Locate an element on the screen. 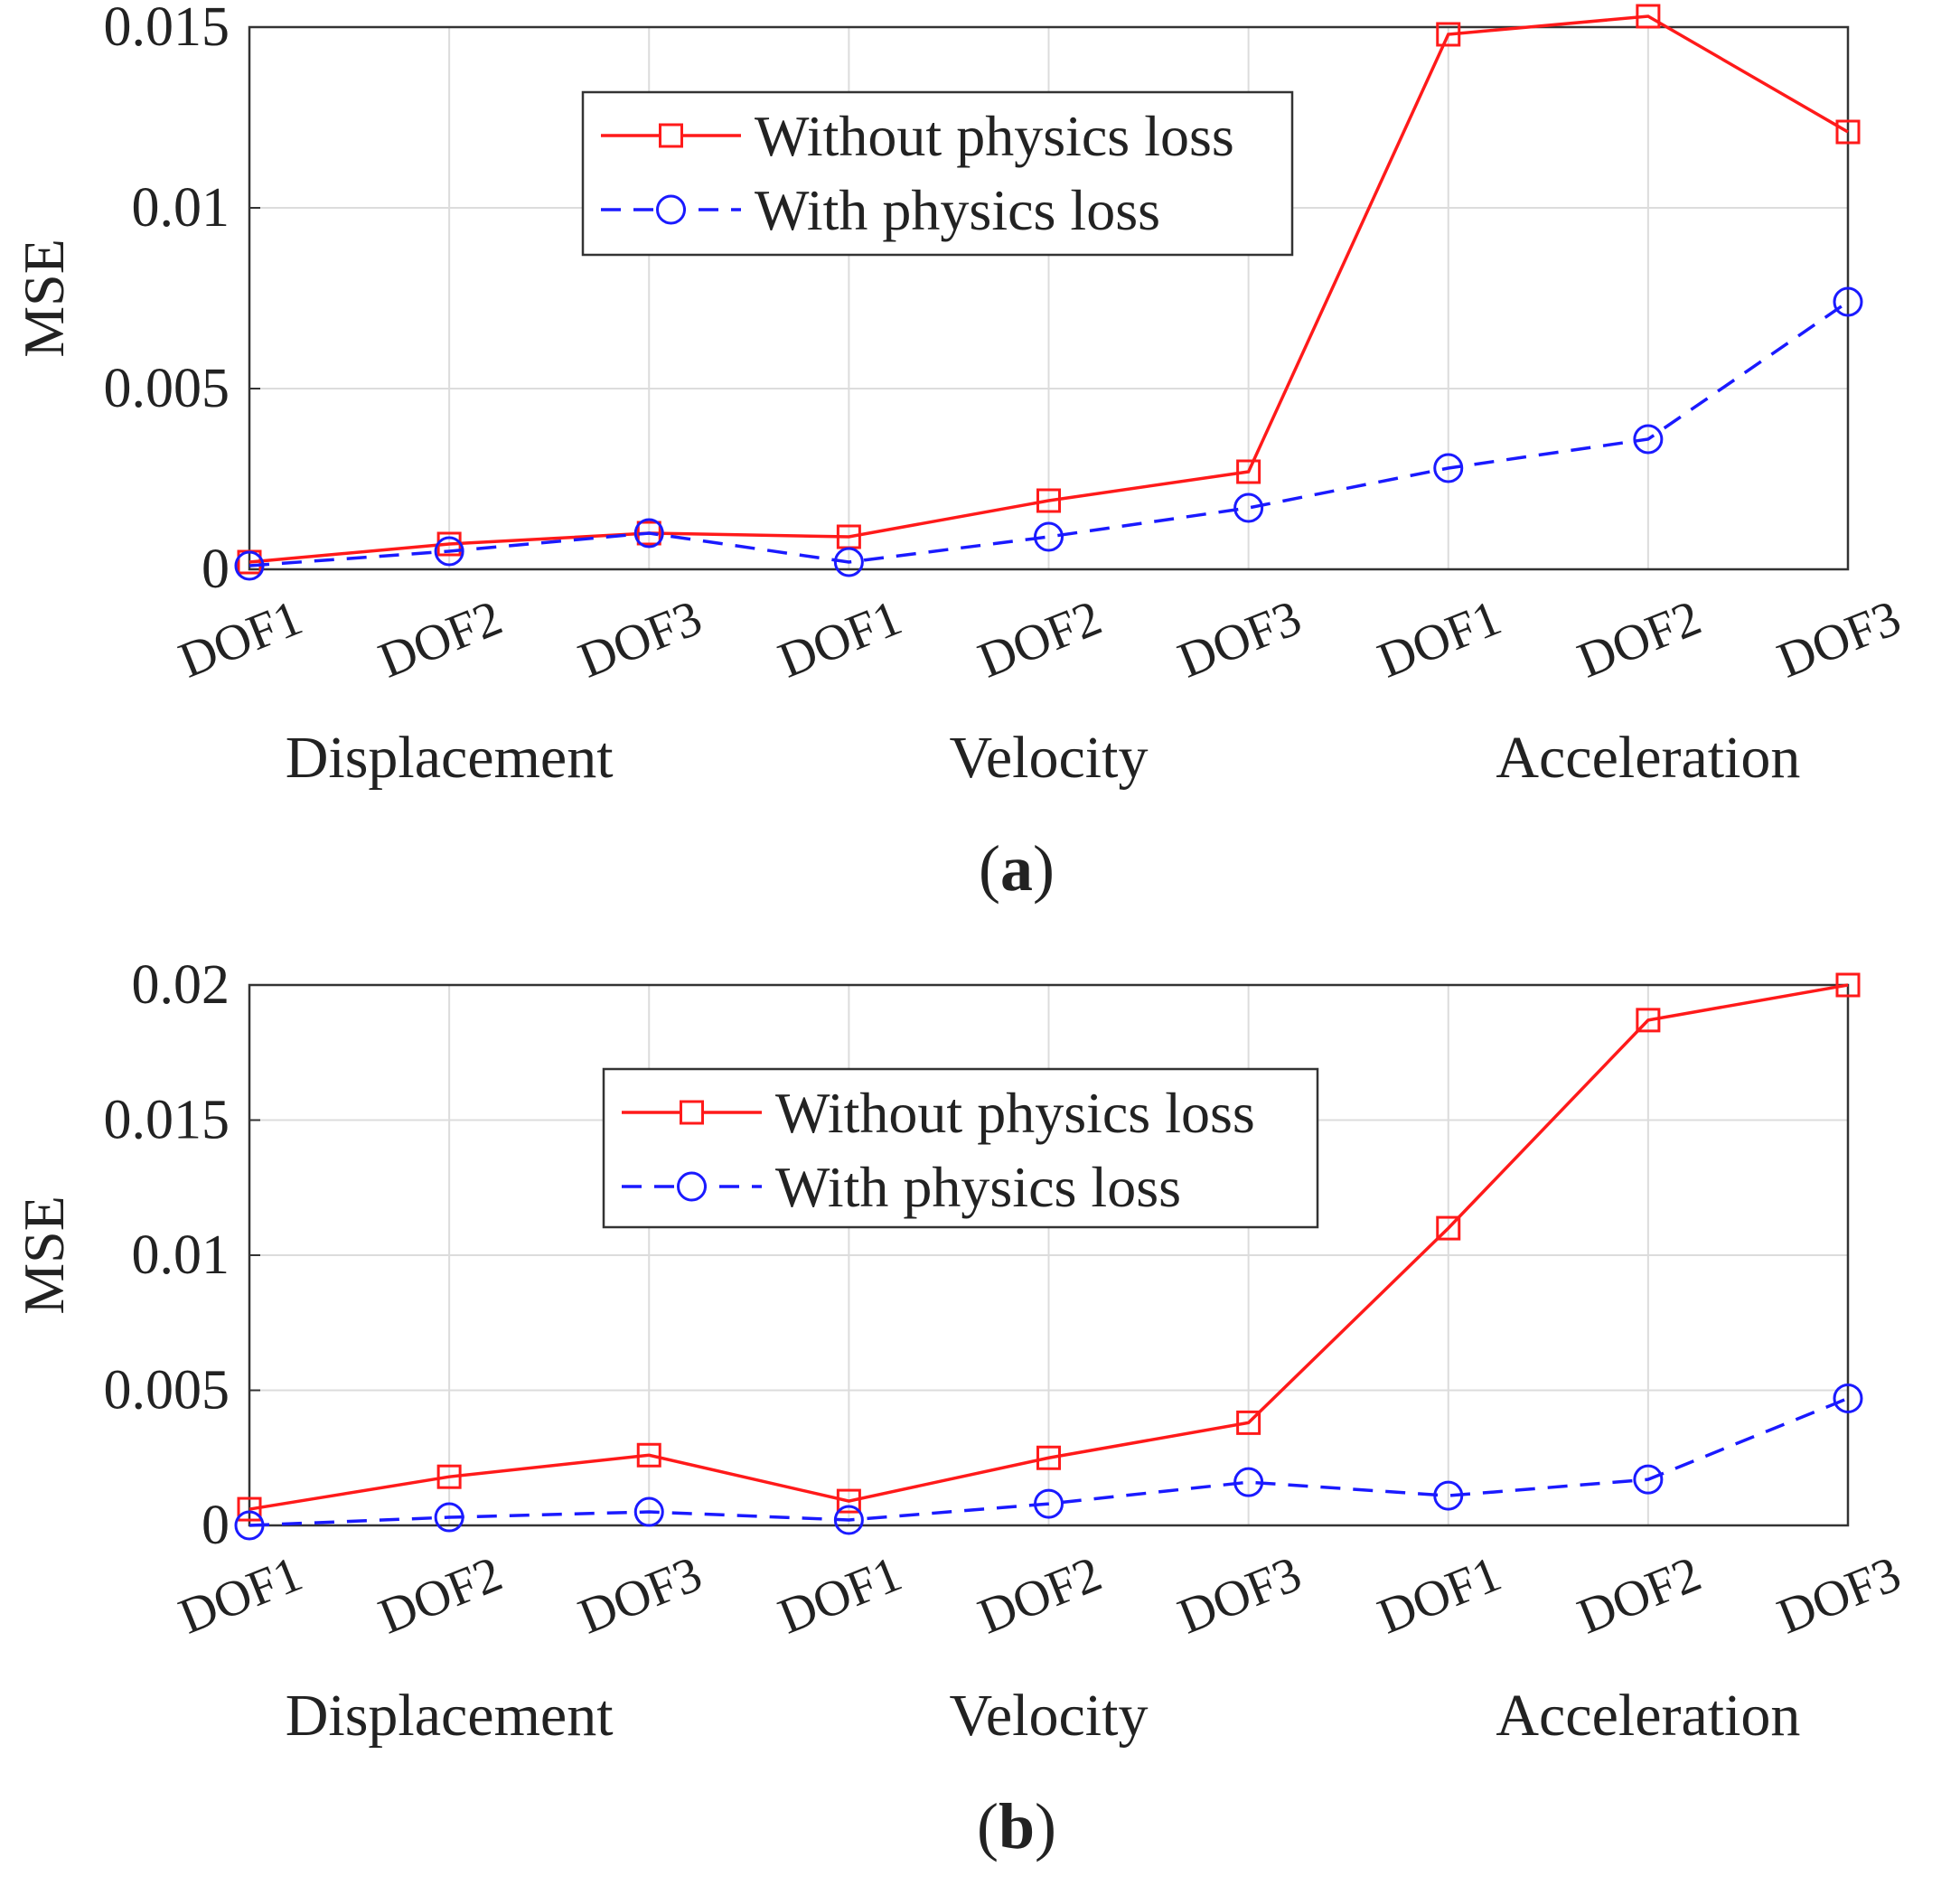 The width and height of the screenshot is (1960, 1895). y-tick-label: 0.02 is located at coordinates (181, 985).